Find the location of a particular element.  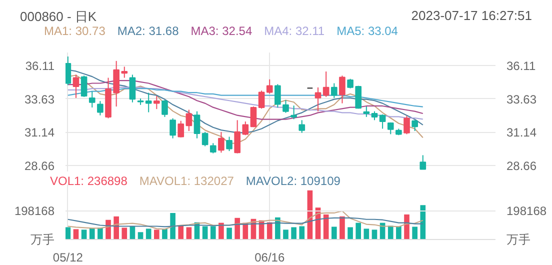

text: MA2: 31.68 is located at coordinates (148, 31).